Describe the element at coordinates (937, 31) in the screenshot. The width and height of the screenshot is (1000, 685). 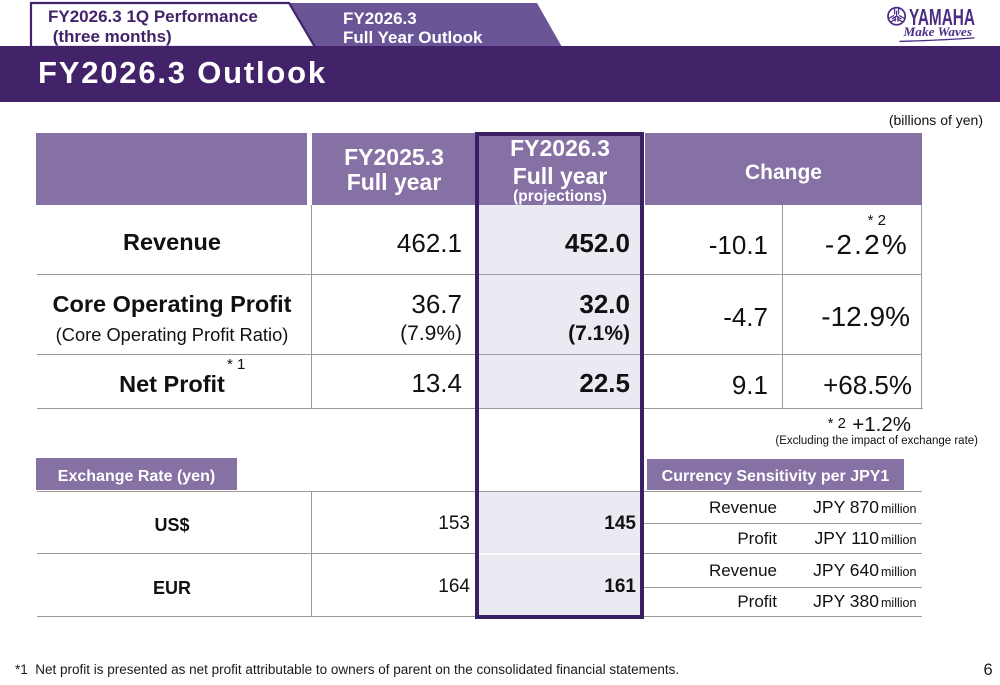
I see `svg-text: Make Waves` at that location.